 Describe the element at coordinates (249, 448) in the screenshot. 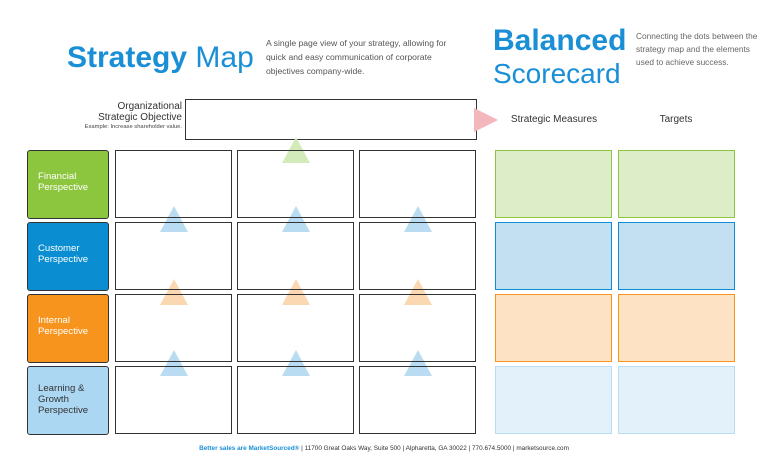

I see `footer-brand: Better sales are MarketSourced®` at that location.